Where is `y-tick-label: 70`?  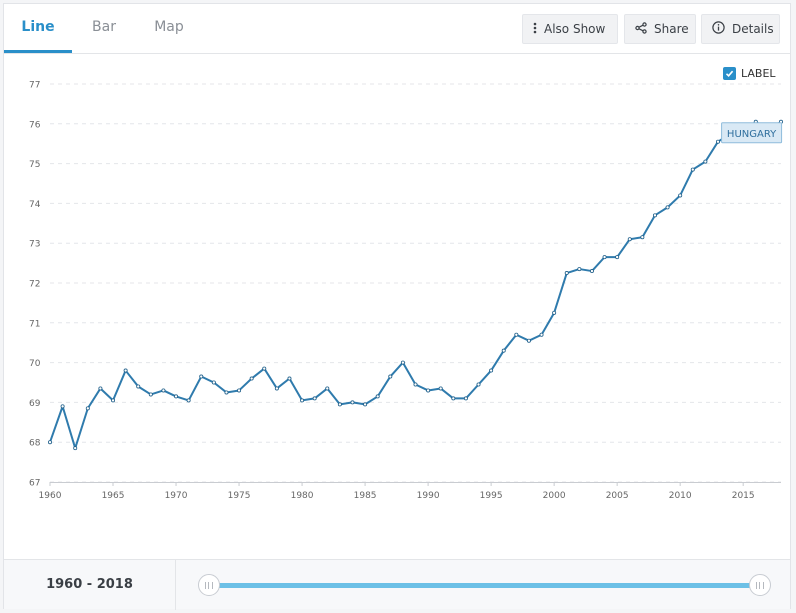
y-tick-label: 70 is located at coordinates (35, 364).